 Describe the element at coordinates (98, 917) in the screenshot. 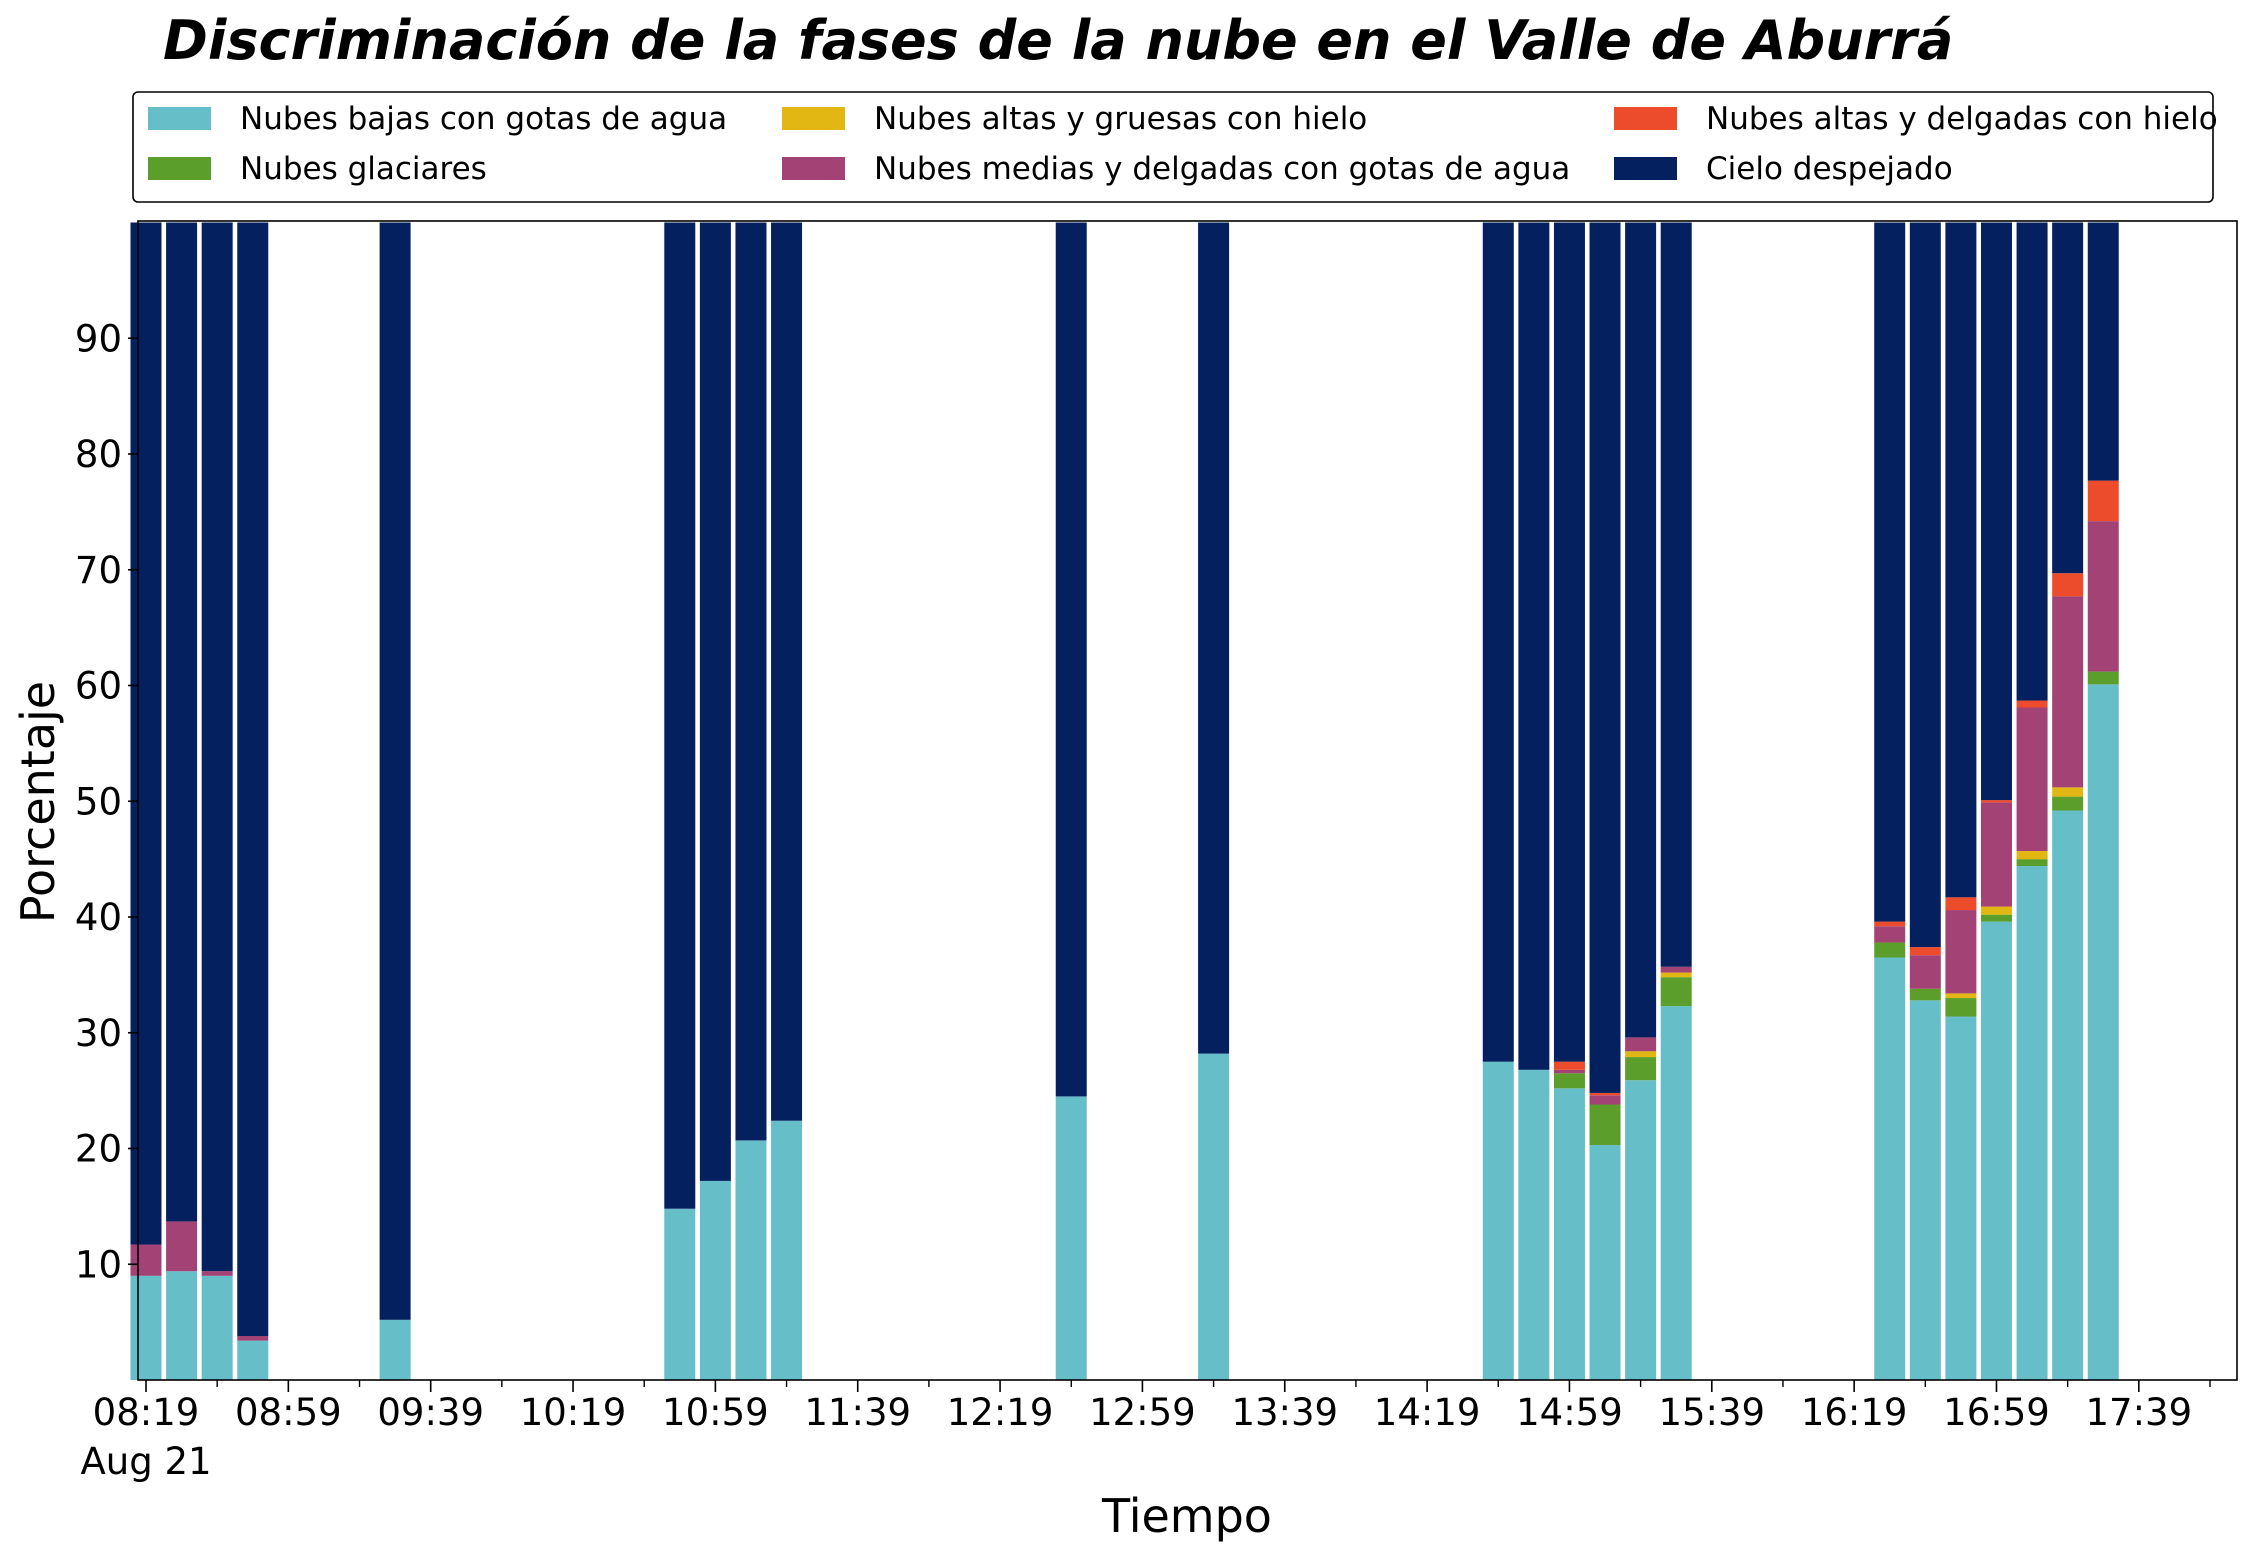

I see `y-tick-label: 40` at that location.